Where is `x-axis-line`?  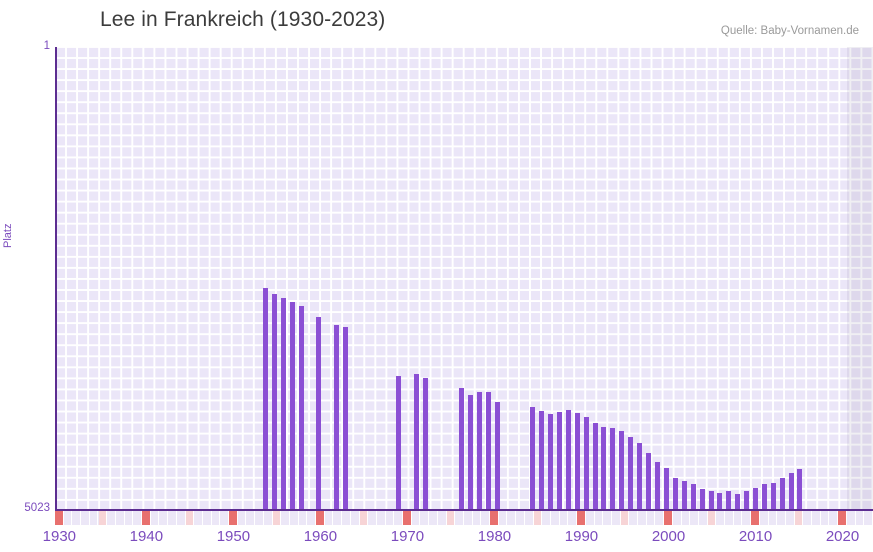
x-axis-line is located at coordinates (464, 510).